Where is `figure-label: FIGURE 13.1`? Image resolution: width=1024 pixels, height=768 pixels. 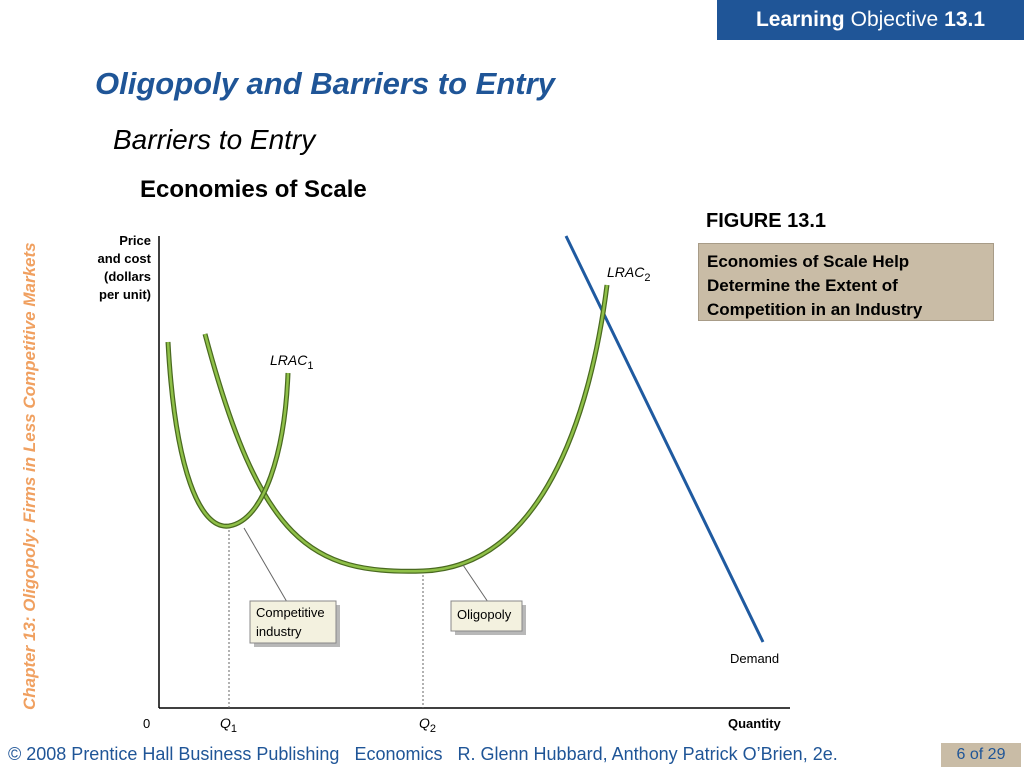
figure-label: FIGURE 13.1 is located at coordinates (766, 221).